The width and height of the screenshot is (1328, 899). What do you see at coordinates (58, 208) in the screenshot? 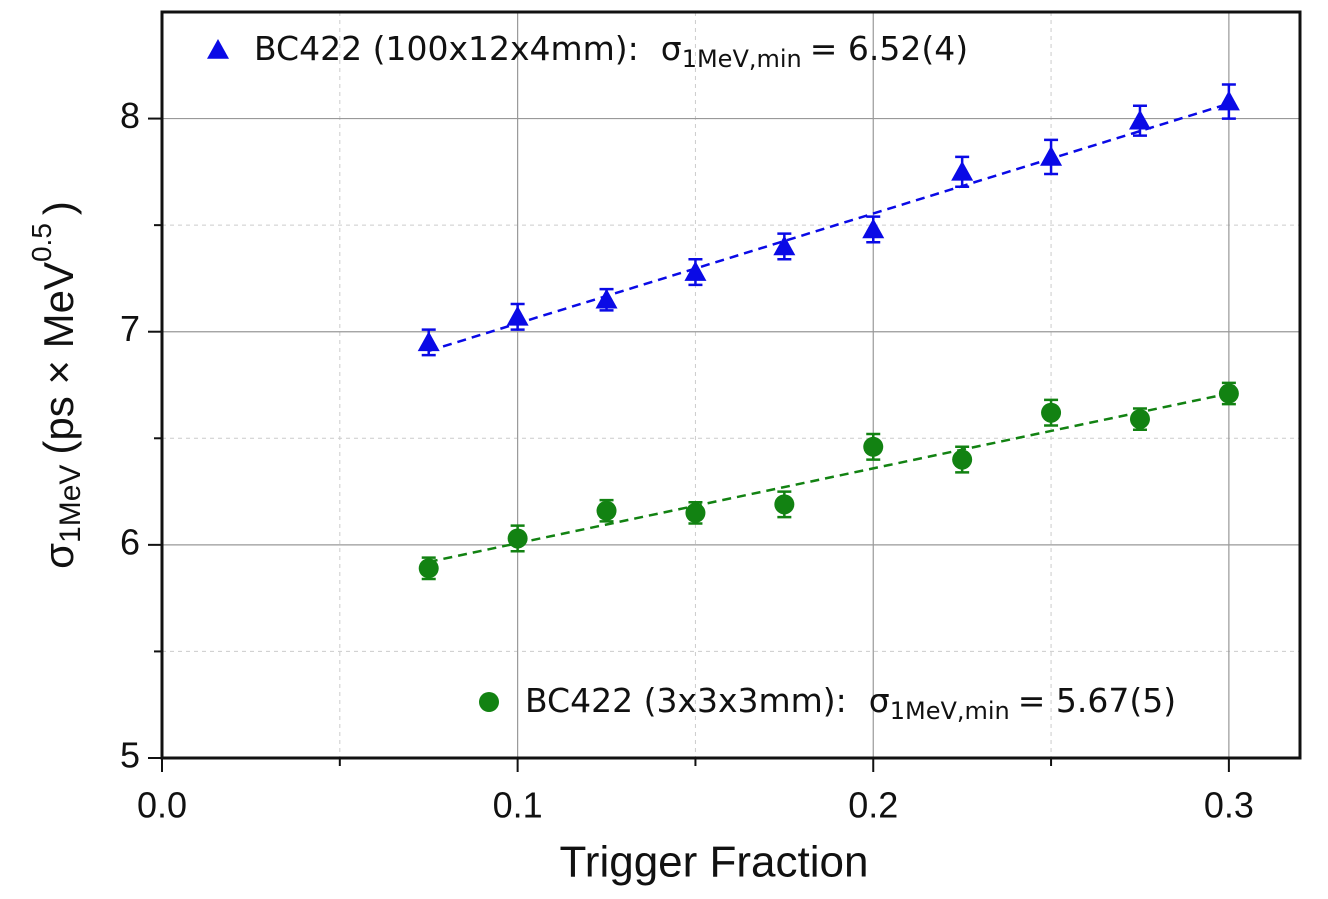
I see `y-label-close: )` at bounding box center [58, 208].